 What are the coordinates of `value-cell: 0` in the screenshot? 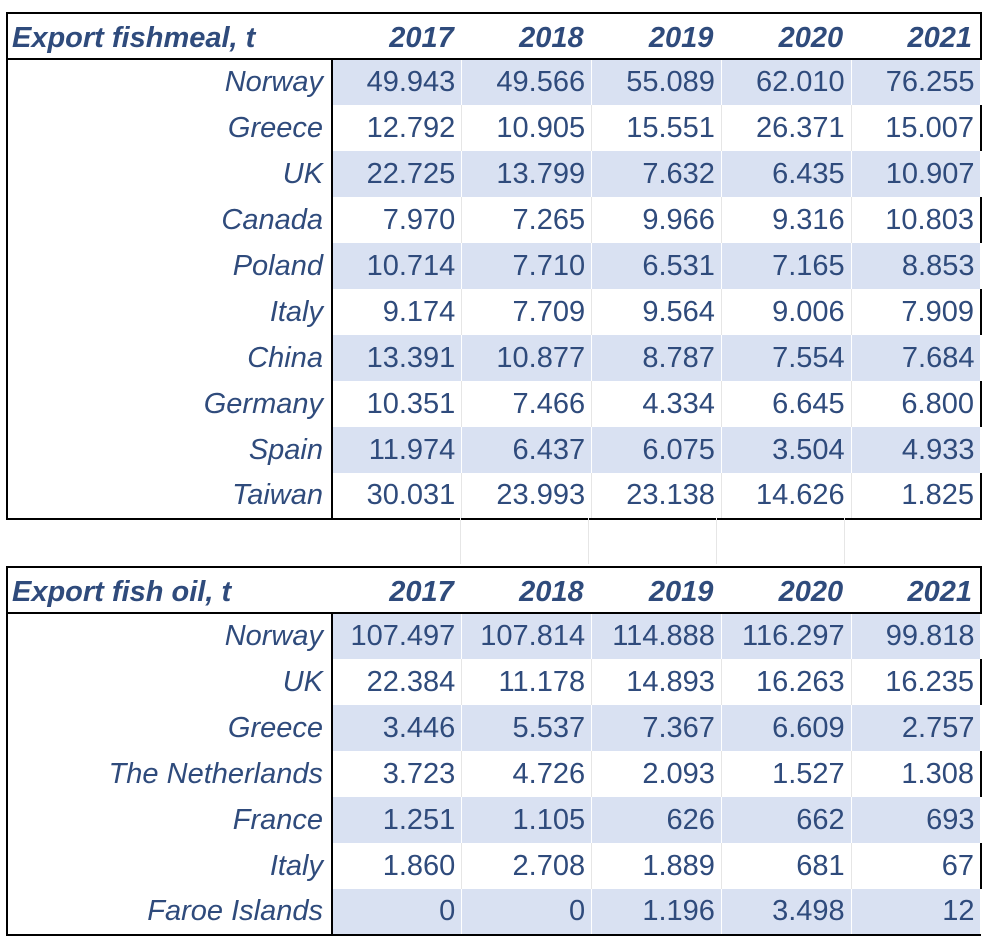 It's located at (527, 912).